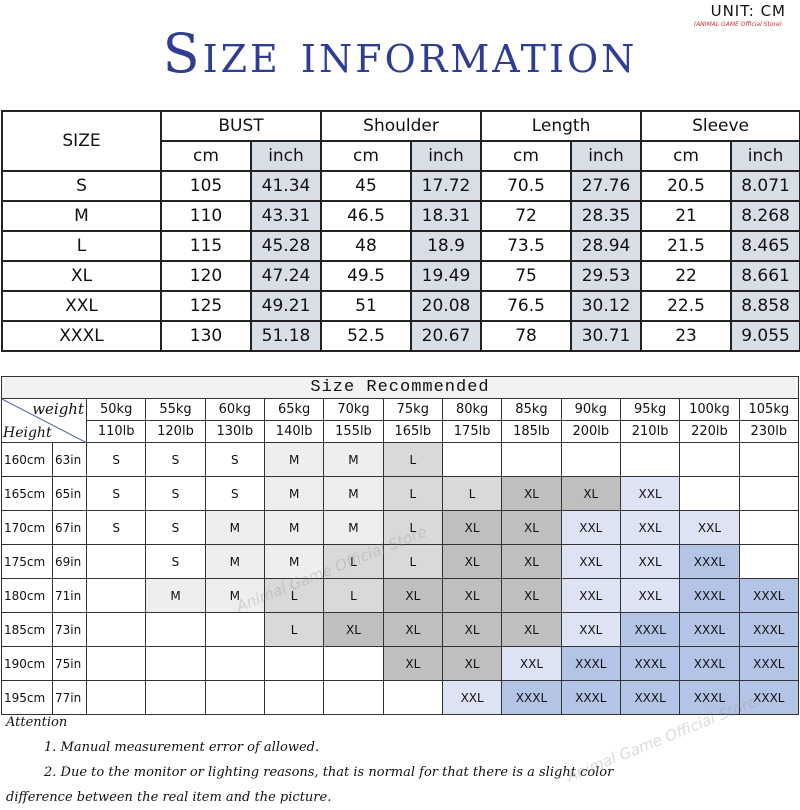 The height and width of the screenshot is (810, 800). What do you see at coordinates (650, 431) in the screenshot?
I see `weight-lb-header: 210lb` at bounding box center [650, 431].